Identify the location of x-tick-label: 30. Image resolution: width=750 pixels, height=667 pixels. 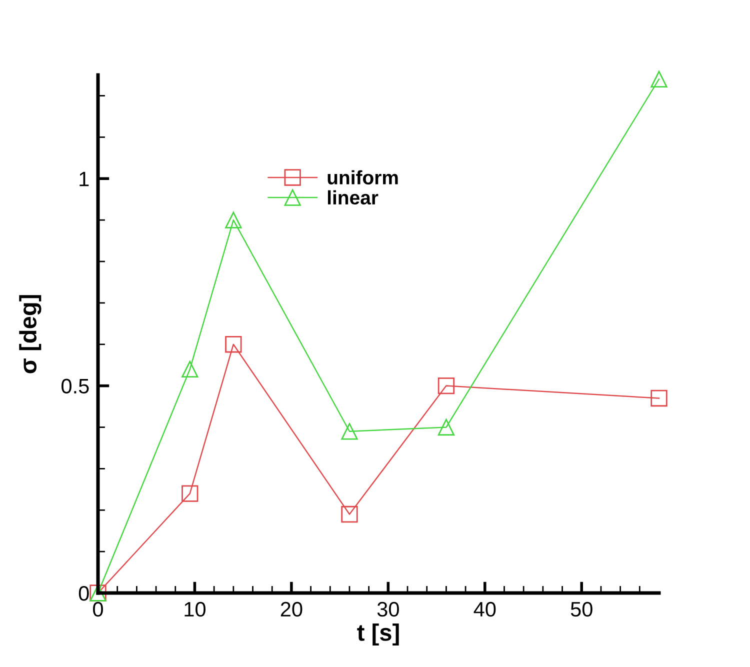
(388, 609).